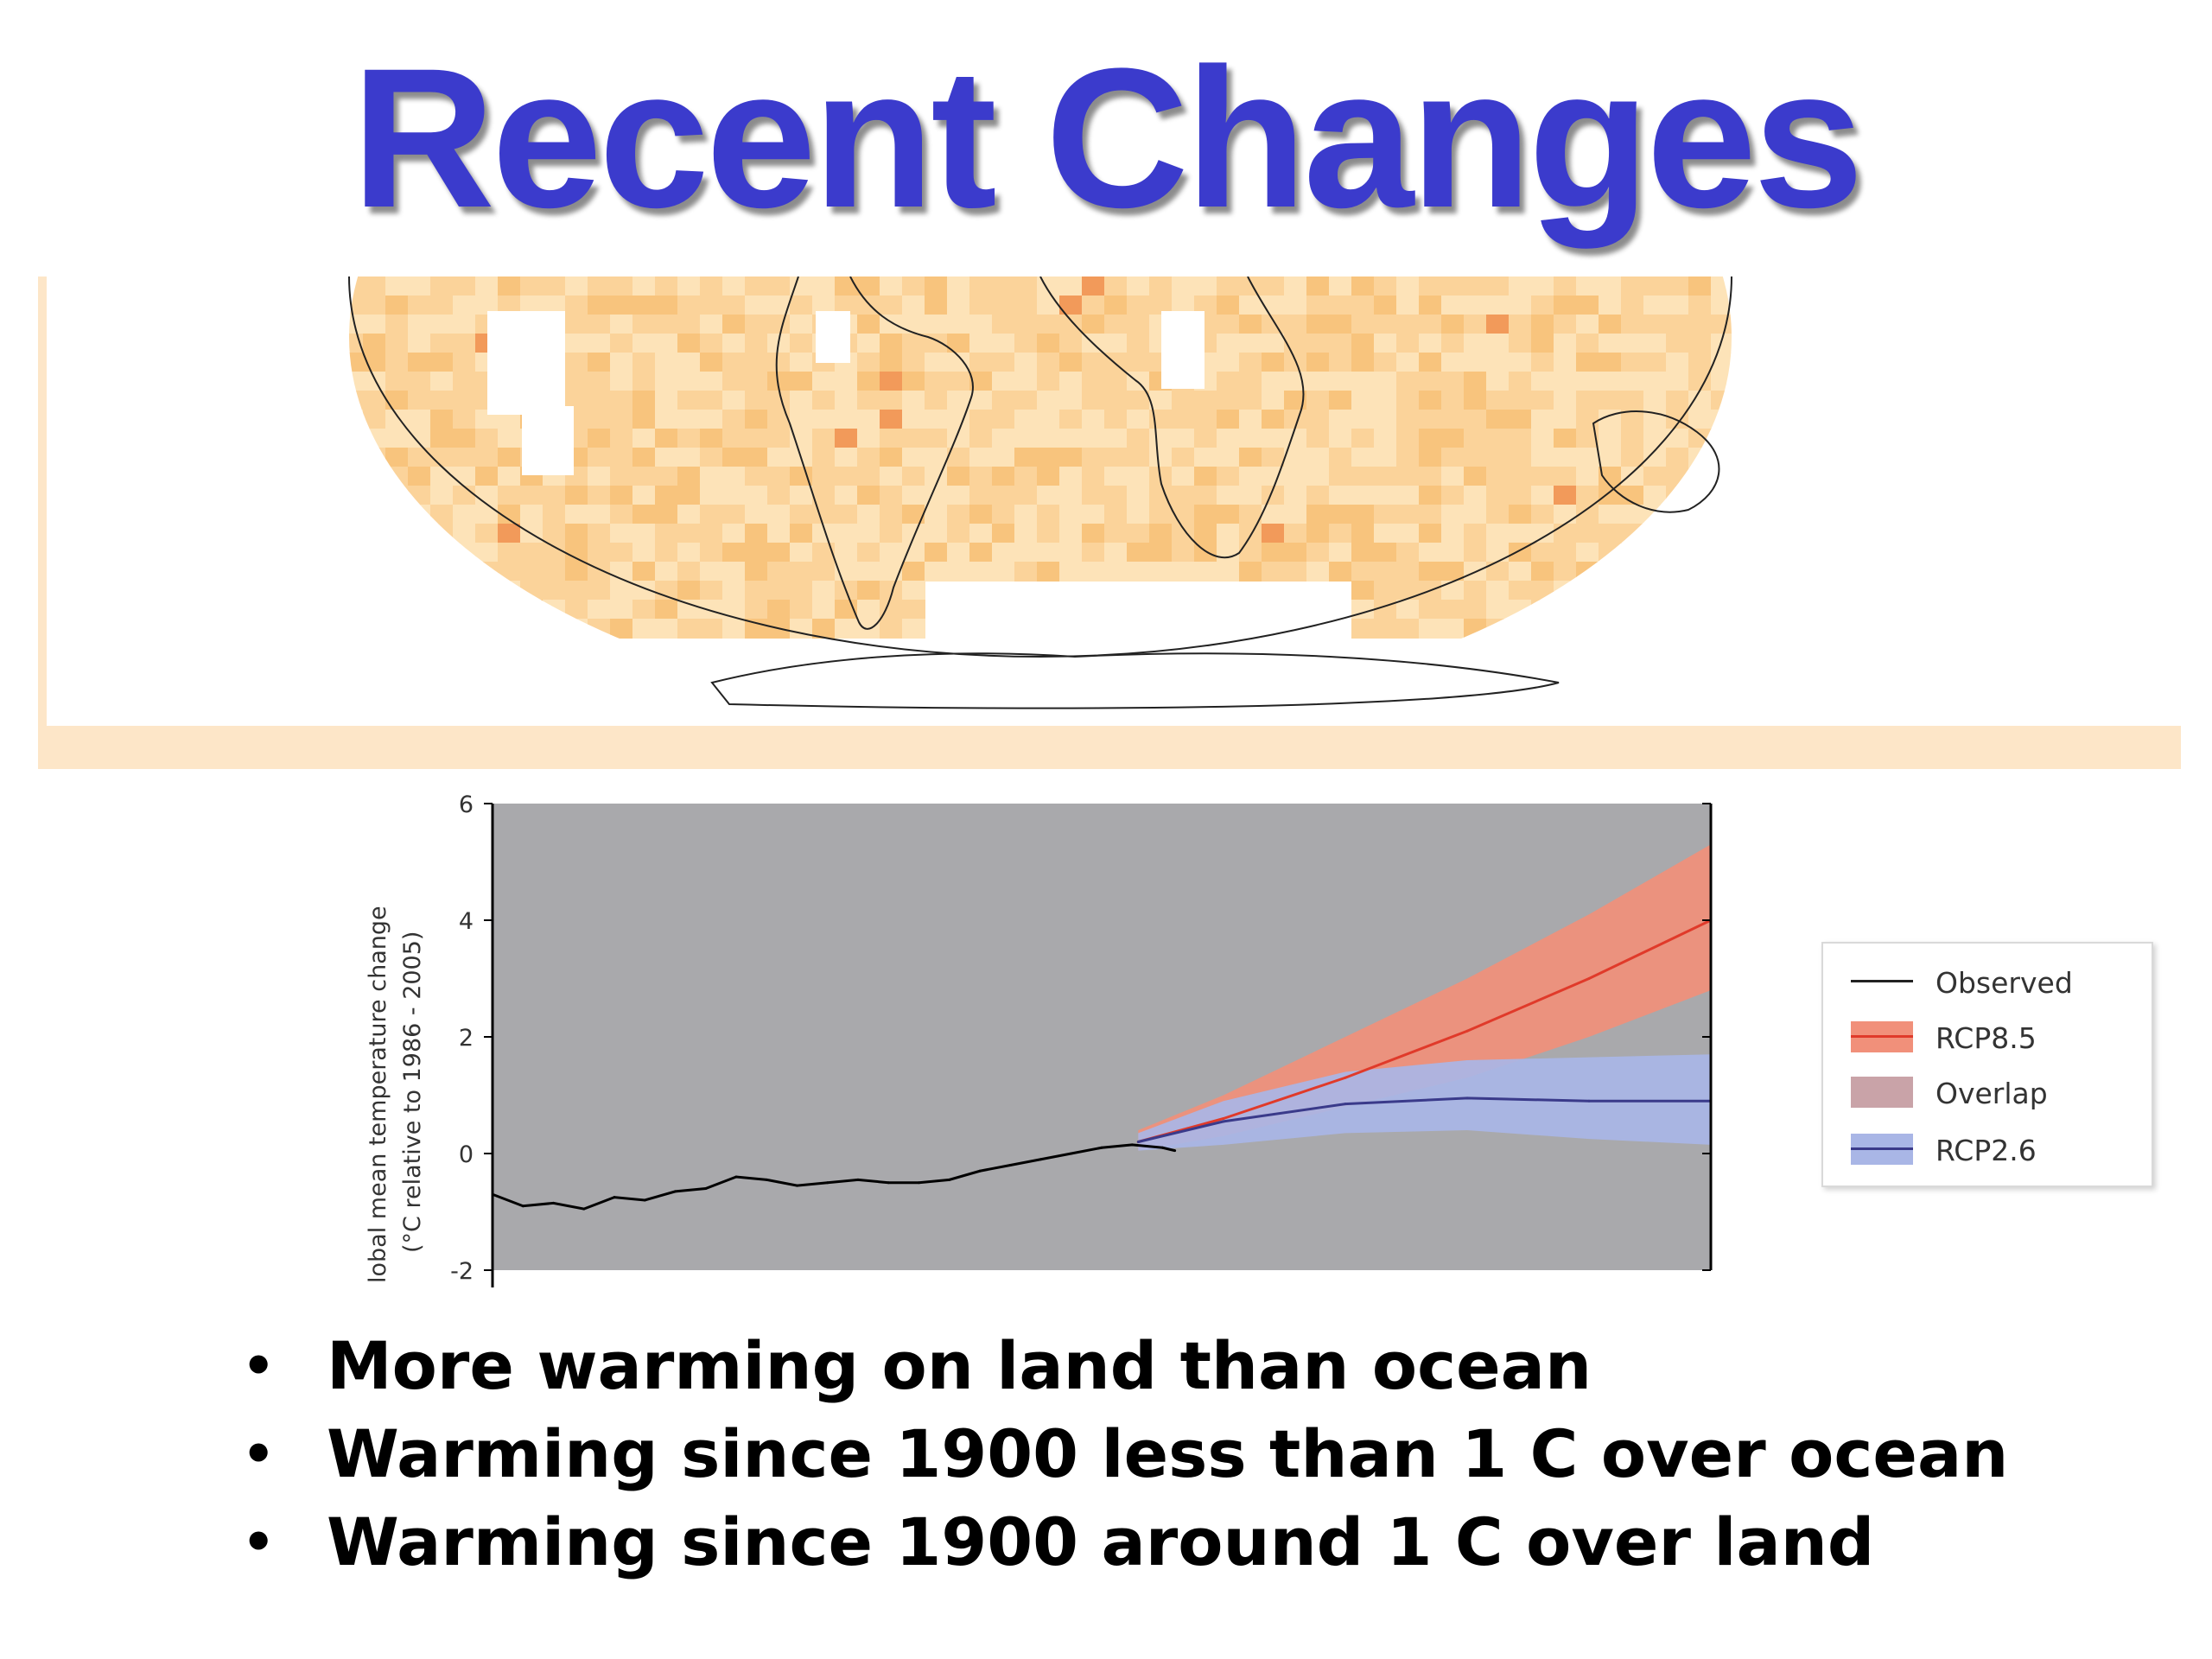 Image resolution: width=2212 pixels, height=1659 pixels. What do you see at coordinates (1138, 1142) in the screenshot?
I see `data-point-rcp26` at bounding box center [1138, 1142].